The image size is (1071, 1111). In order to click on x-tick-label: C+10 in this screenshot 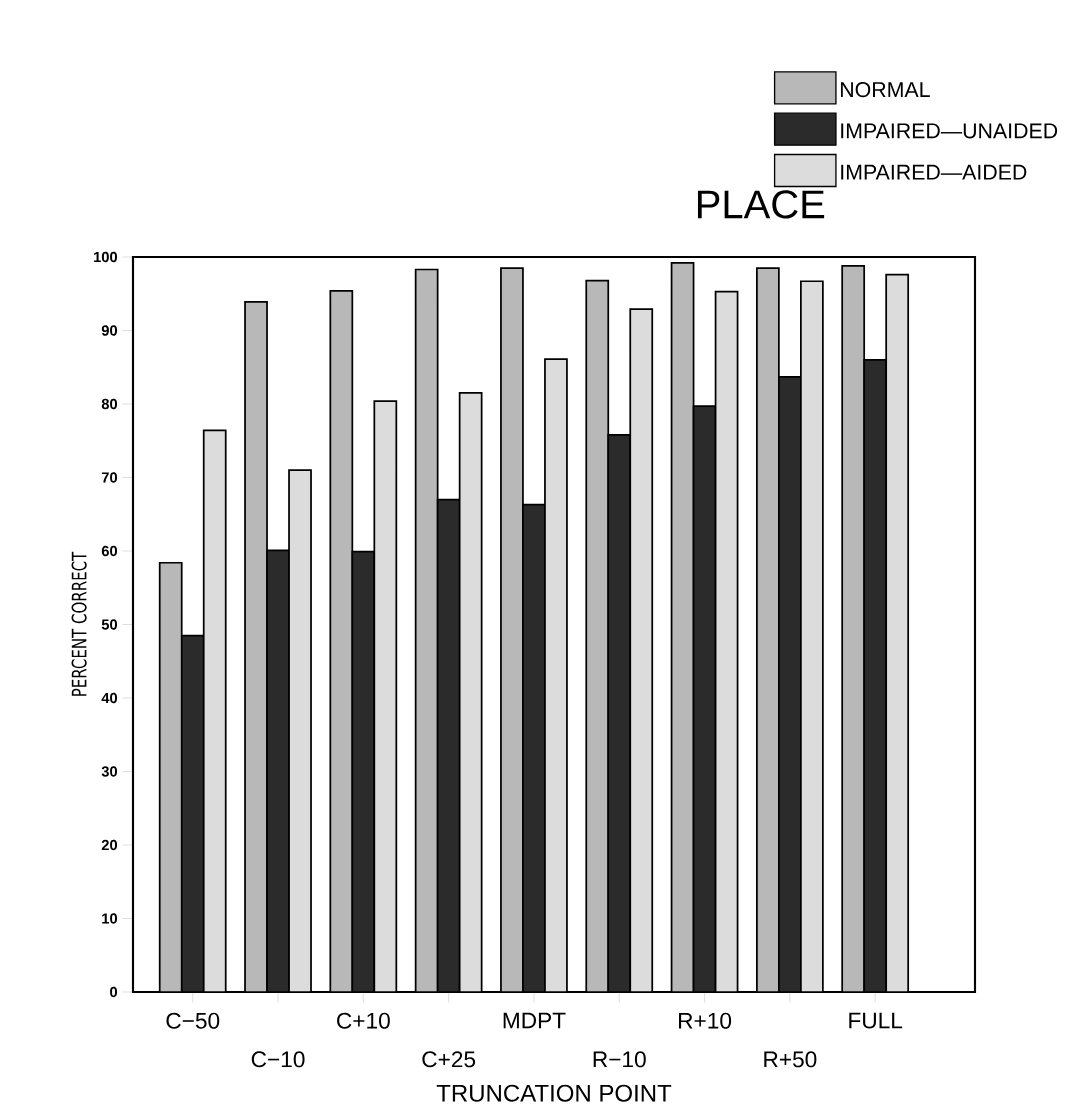, I will do `click(363, 1020)`.